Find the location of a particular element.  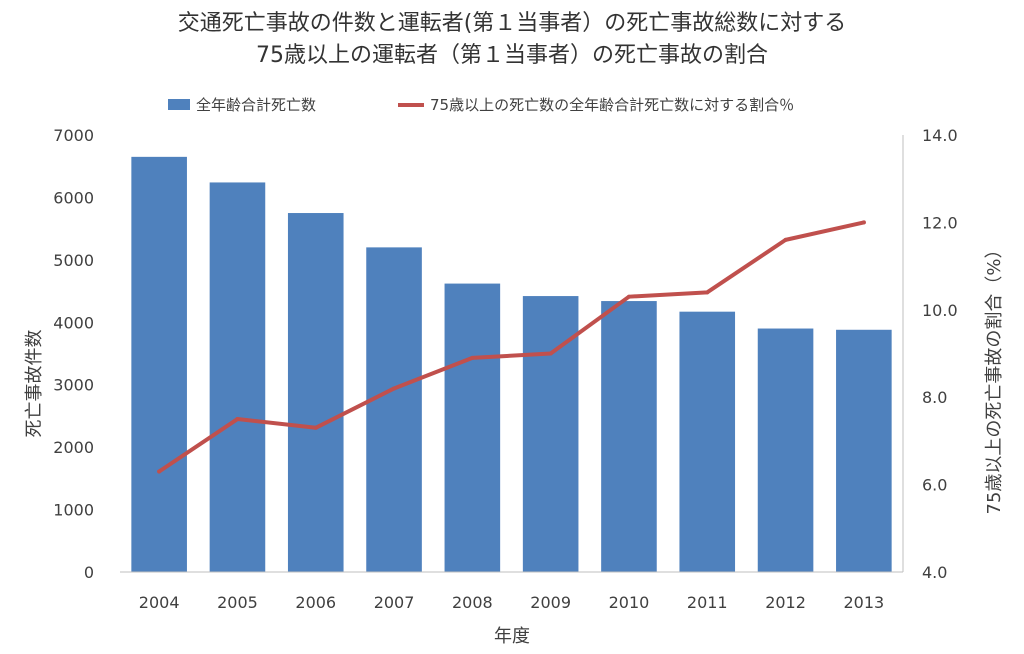

bar-2007 is located at coordinates (394, 409).